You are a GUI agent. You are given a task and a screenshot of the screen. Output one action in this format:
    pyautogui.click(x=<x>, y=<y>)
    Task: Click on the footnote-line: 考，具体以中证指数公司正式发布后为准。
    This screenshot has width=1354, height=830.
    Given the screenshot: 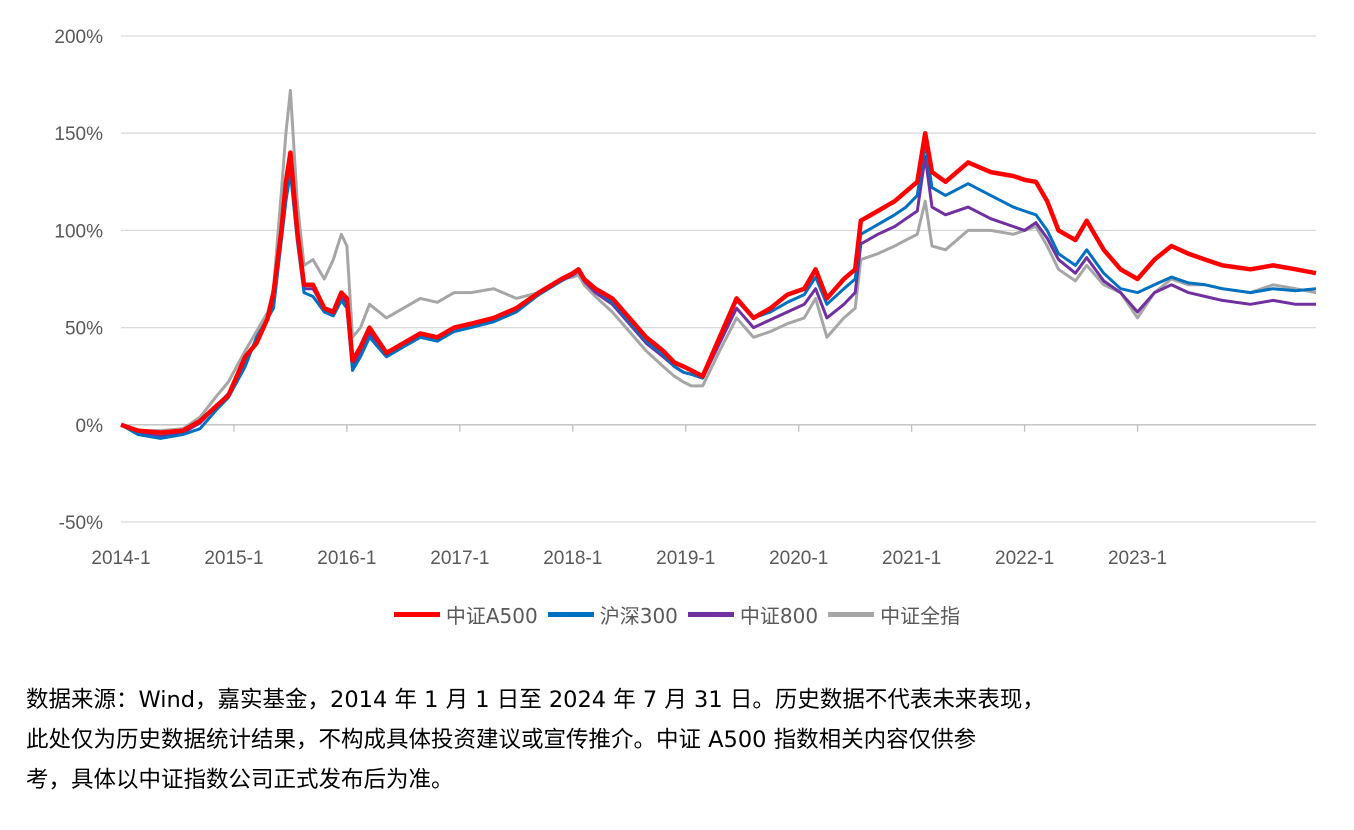 What is the action you would take?
    pyautogui.click(x=240, y=780)
    